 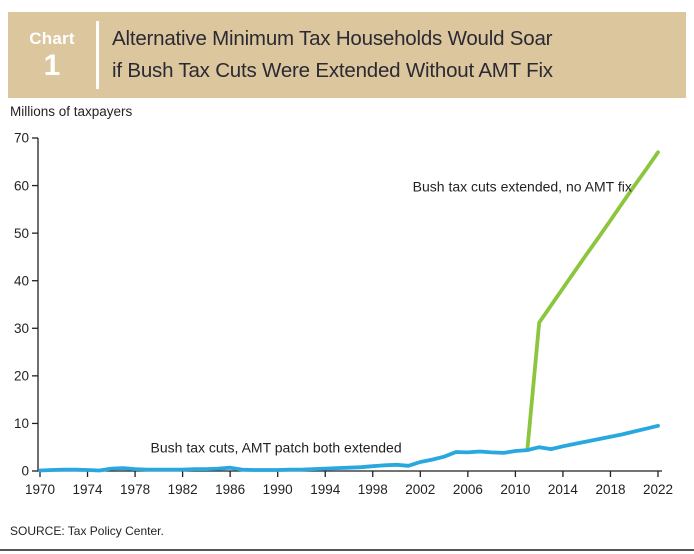 I want to click on y-tick-label: 10, so click(x=21, y=423).